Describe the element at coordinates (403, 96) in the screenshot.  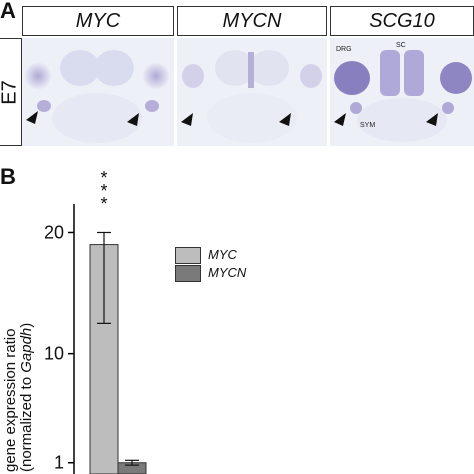
I see `histology-image-scg10` at that location.